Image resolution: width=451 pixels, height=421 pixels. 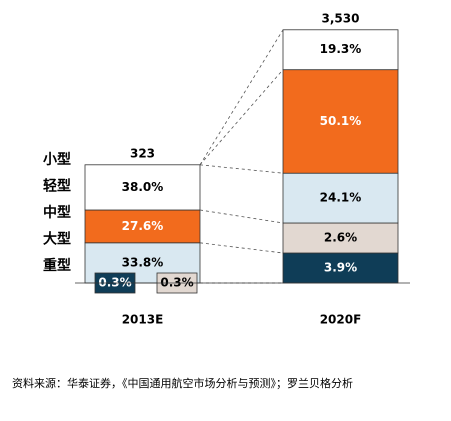 What do you see at coordinates (57, 159) in the screenshot?
I see `legend-label: 小型` at bounding box center [57, 159].